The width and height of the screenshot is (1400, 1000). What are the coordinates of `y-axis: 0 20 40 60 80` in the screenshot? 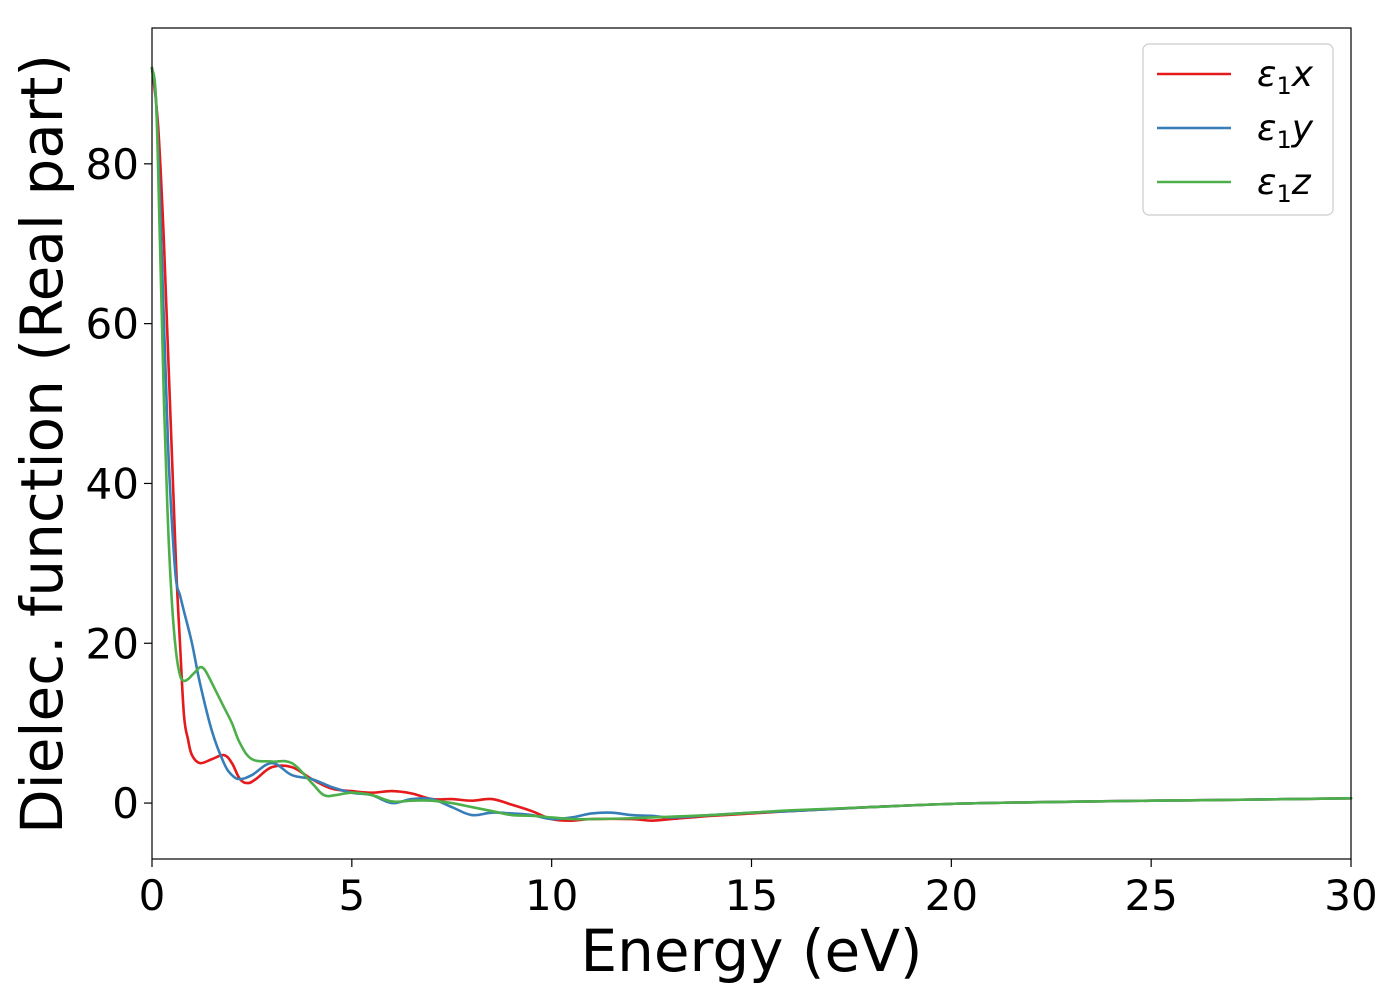 It's located at (119, 484).